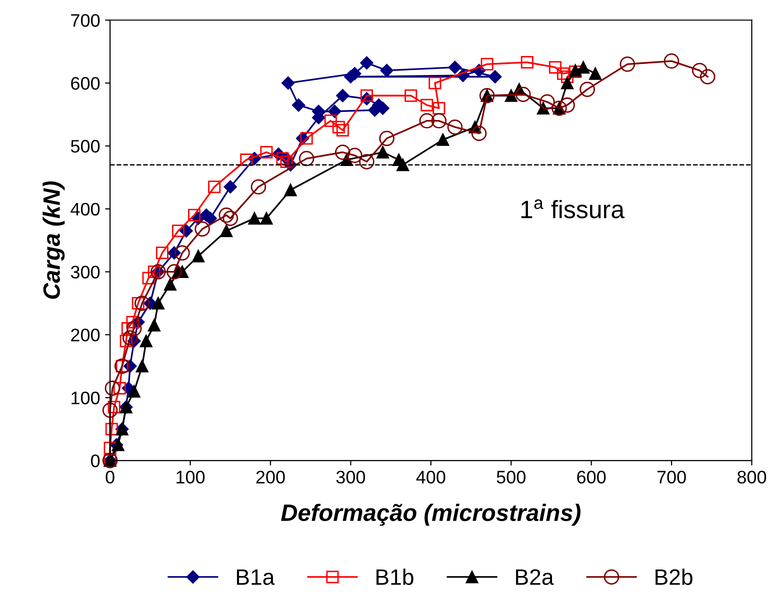  I want to click on legend-label: B1b, so click(395, 576).